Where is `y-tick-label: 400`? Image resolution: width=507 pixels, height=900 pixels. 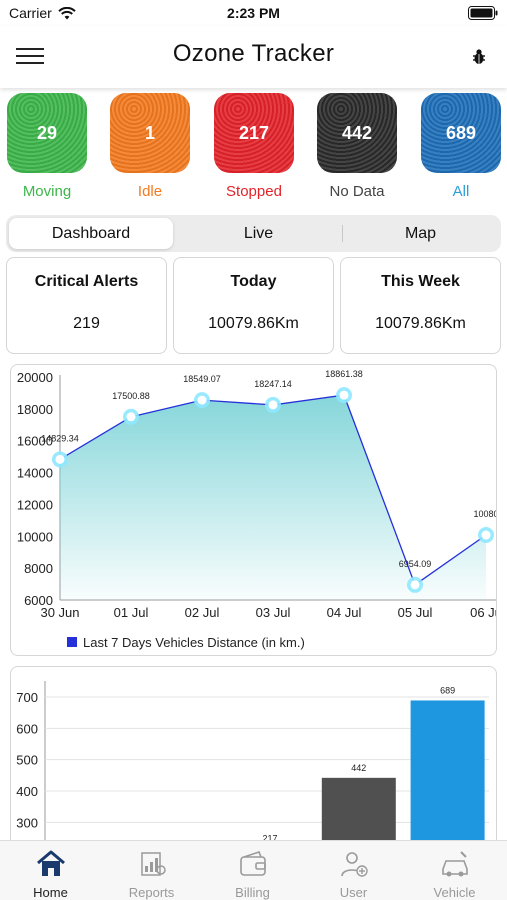 y-tick-label: 400 is located at coordinates (27, 791).